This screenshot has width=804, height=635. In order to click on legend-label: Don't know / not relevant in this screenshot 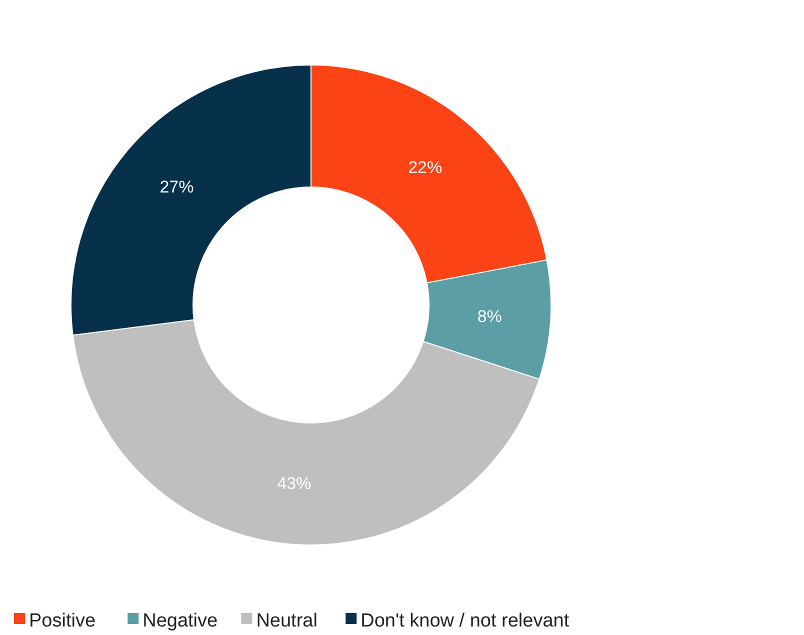, I will do `click(465, 621)`.